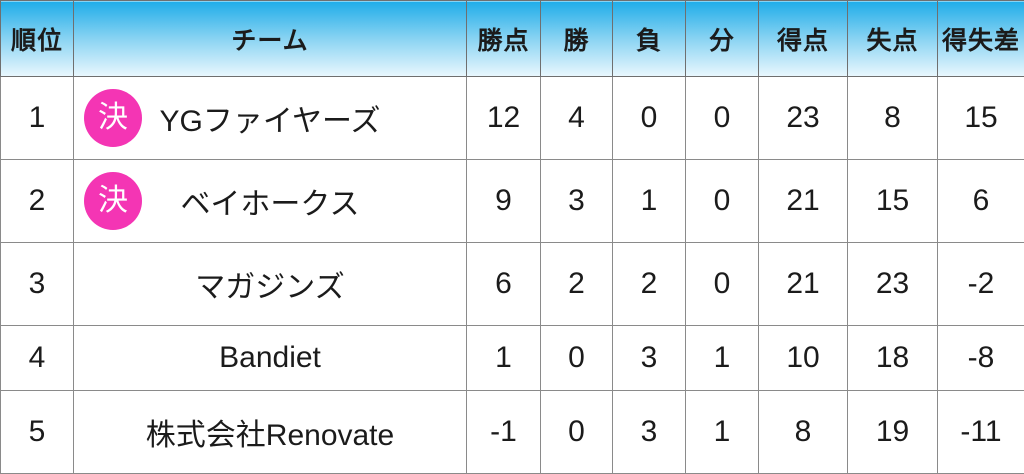 This screenshot has width=1024, height=474. Describe the element at coordinates (980, 431) in the screenshot. I see `goal-diff-cell: -11` at that location.